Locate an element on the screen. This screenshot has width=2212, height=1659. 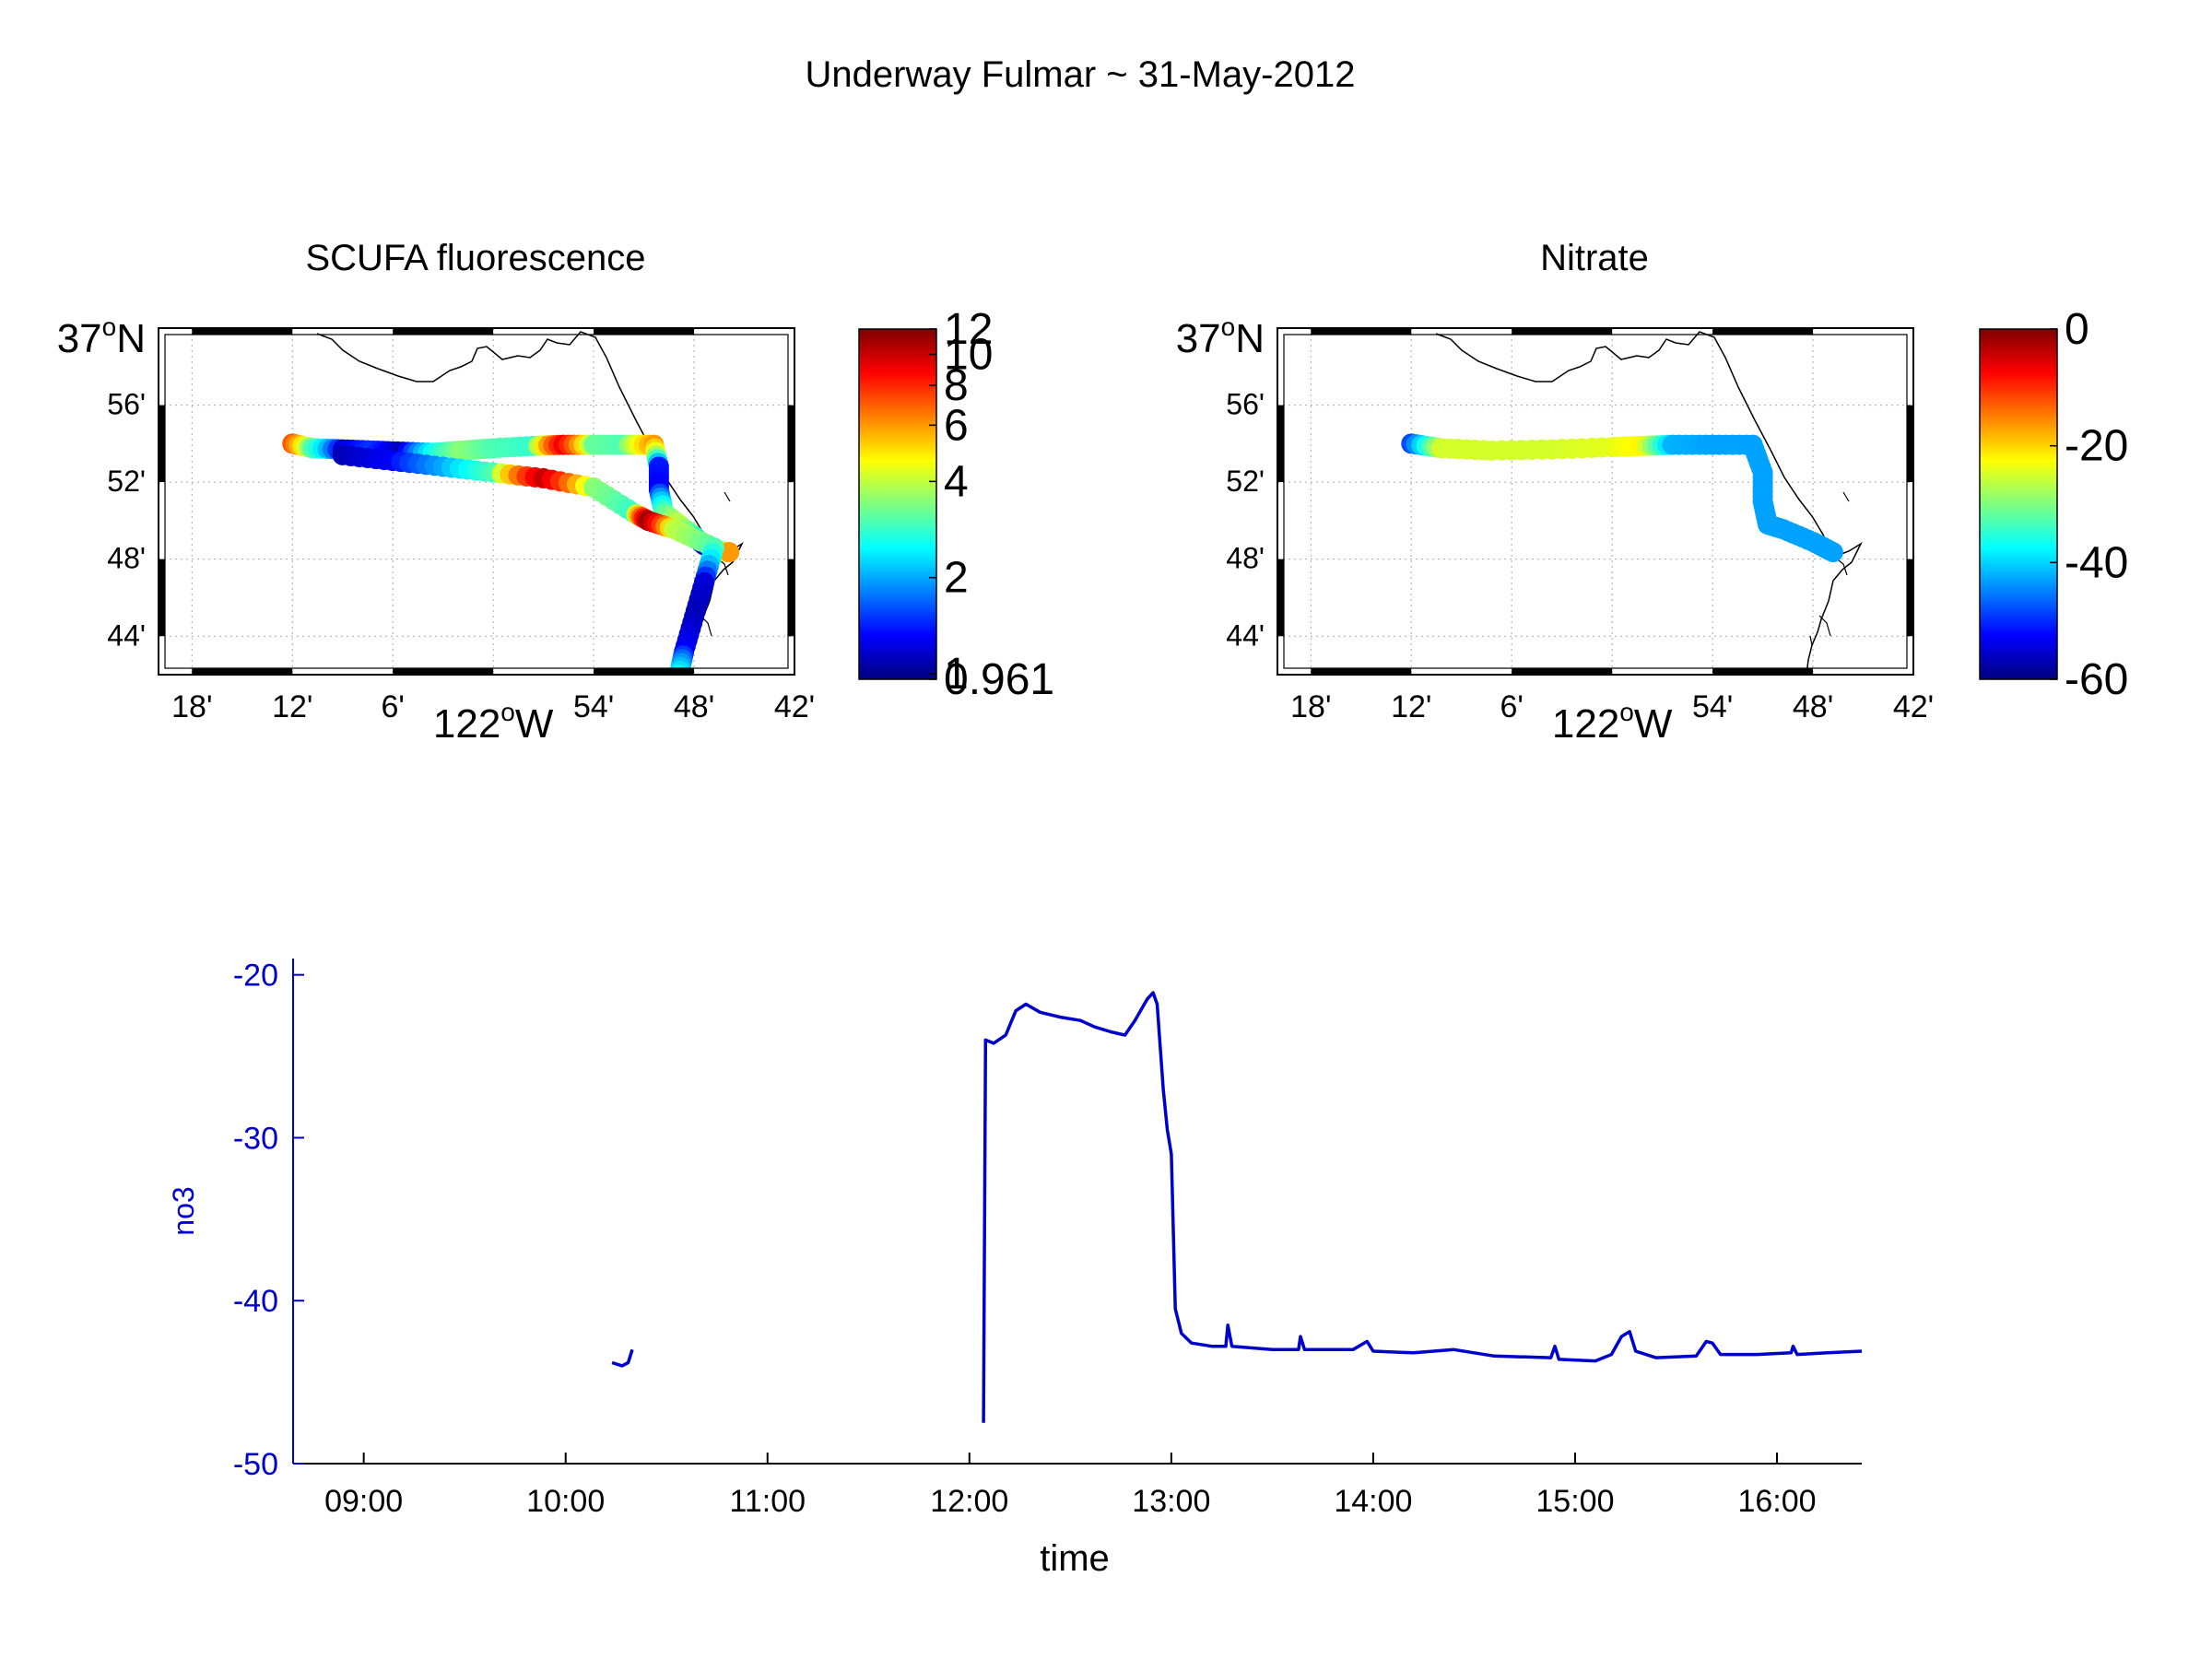
fluor-x-tick-label-3: 54' is located at coordinates (593, 706).